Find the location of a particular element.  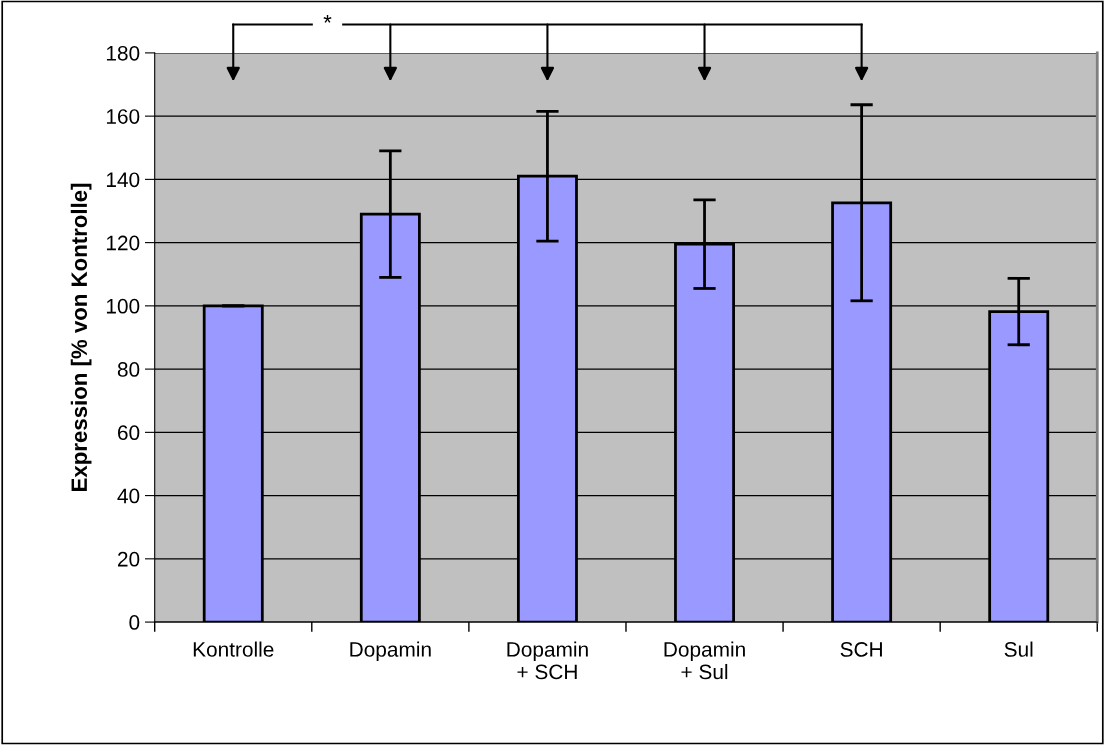

y-tick-label: 140 is located at coordinates (123, 180).